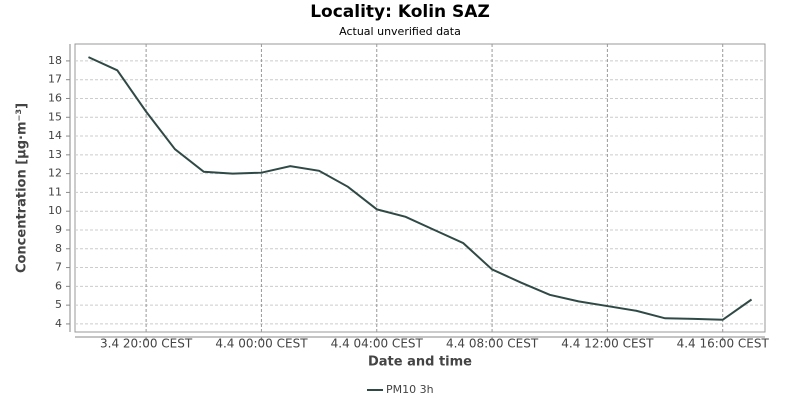 The height and width of the screenshot is (400, 800). I want to click on x-axis-label: Date and time, so click(420, 362).